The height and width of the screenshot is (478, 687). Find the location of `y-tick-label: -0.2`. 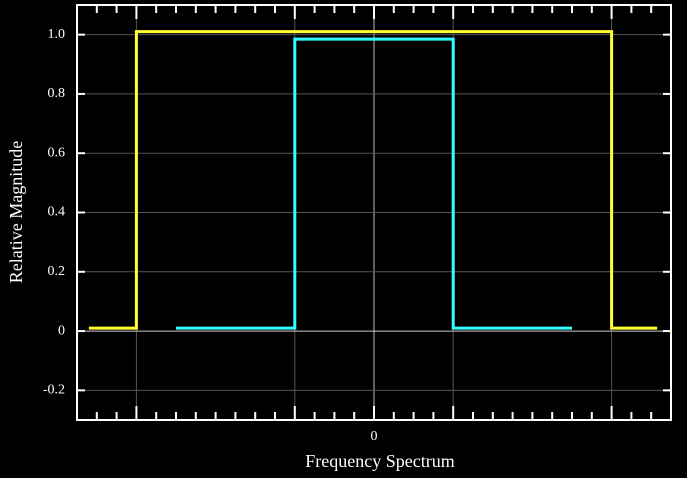

y-tick-label: -0.2 is located at coordinates (54, 390).